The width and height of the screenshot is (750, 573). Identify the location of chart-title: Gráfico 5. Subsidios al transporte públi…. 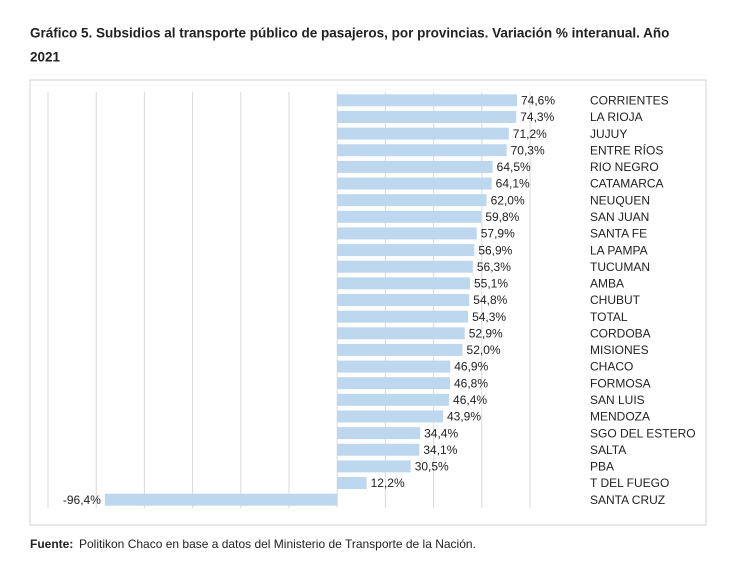
(349, 33).